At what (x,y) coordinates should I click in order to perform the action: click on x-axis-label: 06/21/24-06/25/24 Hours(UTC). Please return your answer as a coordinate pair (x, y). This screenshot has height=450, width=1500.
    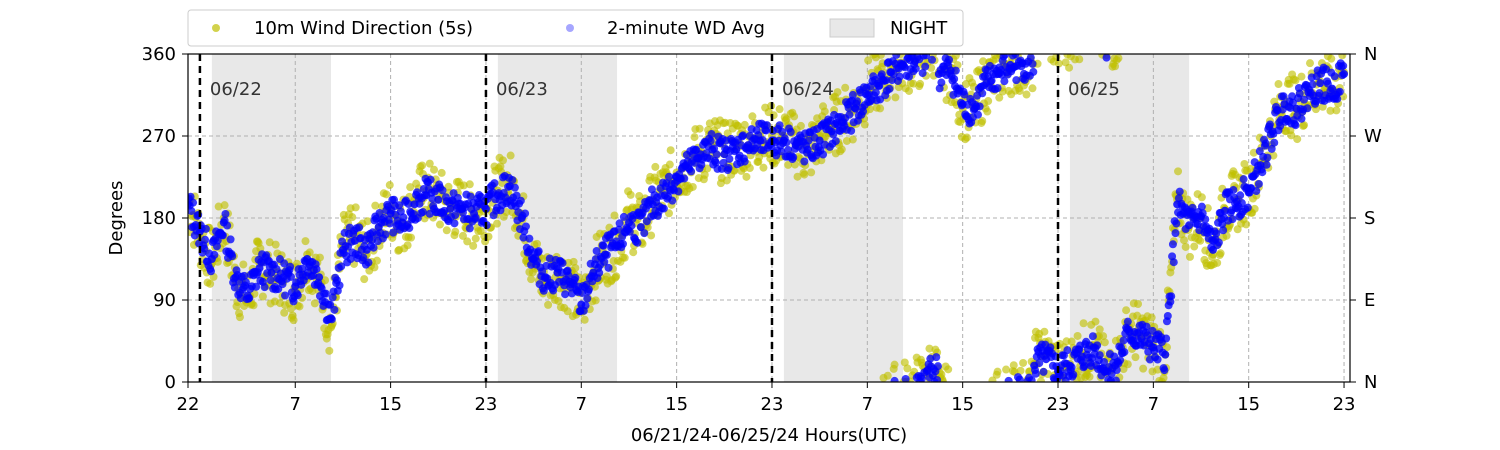
    Looking at the image, I should click on (769, 435).